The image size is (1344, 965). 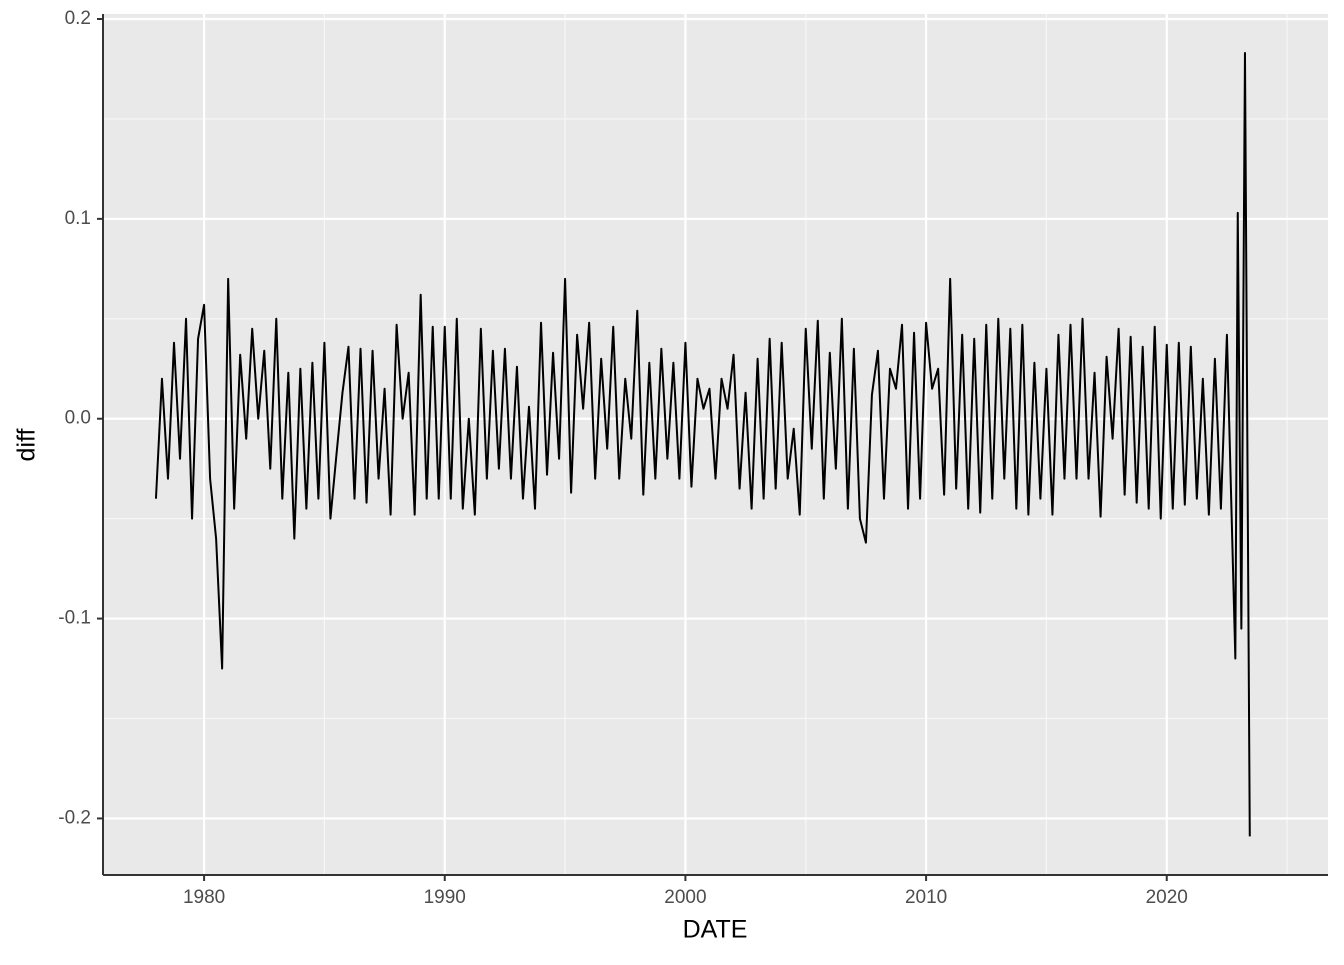 I want to click on x-tick-label: 2010, so click(x=926, y=897).